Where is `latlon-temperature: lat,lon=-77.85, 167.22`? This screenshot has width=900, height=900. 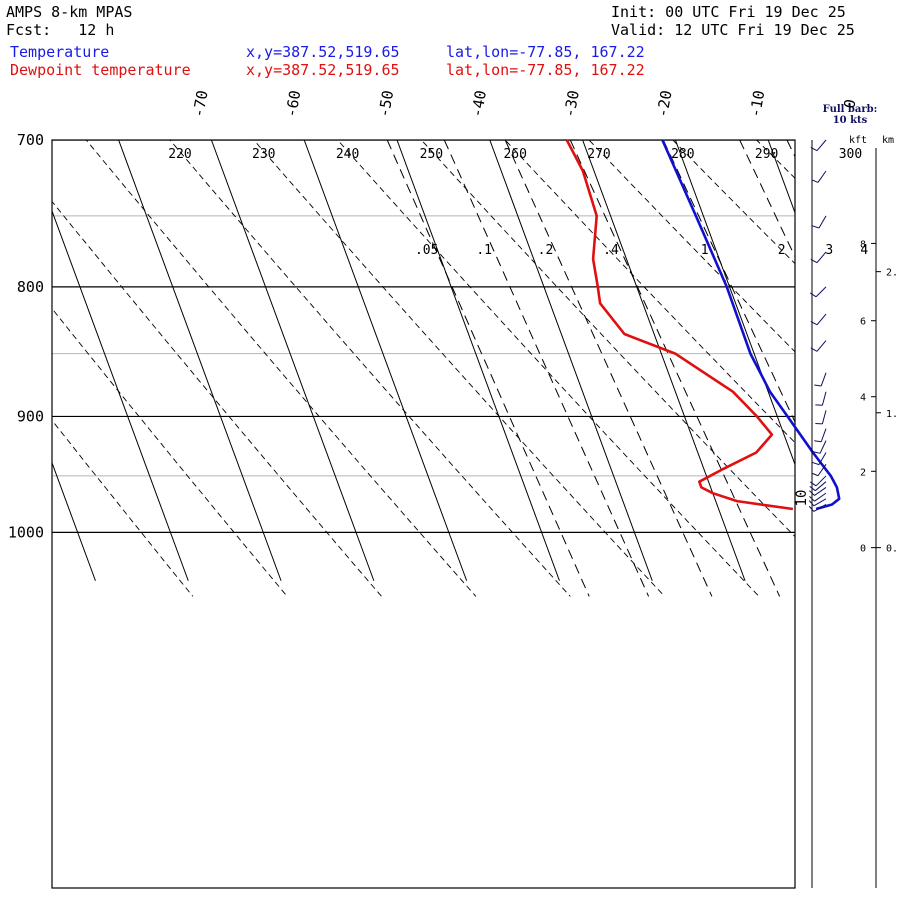 latlon-temperature: lat,lon=-77.85, 167.22 is located at coordinates (545, 52).